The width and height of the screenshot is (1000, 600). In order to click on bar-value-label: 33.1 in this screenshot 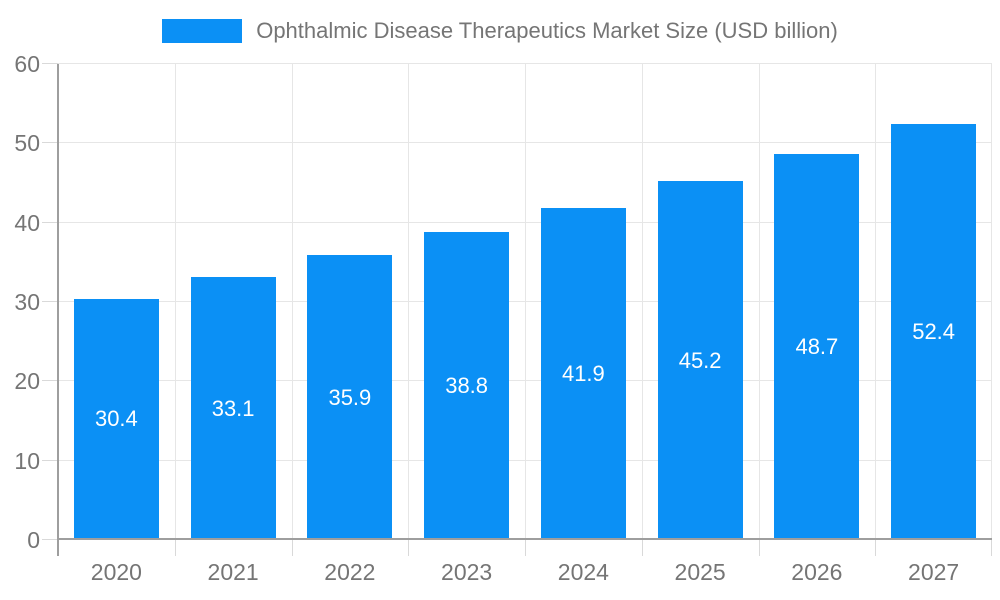, I will do `click(233, 408)`.